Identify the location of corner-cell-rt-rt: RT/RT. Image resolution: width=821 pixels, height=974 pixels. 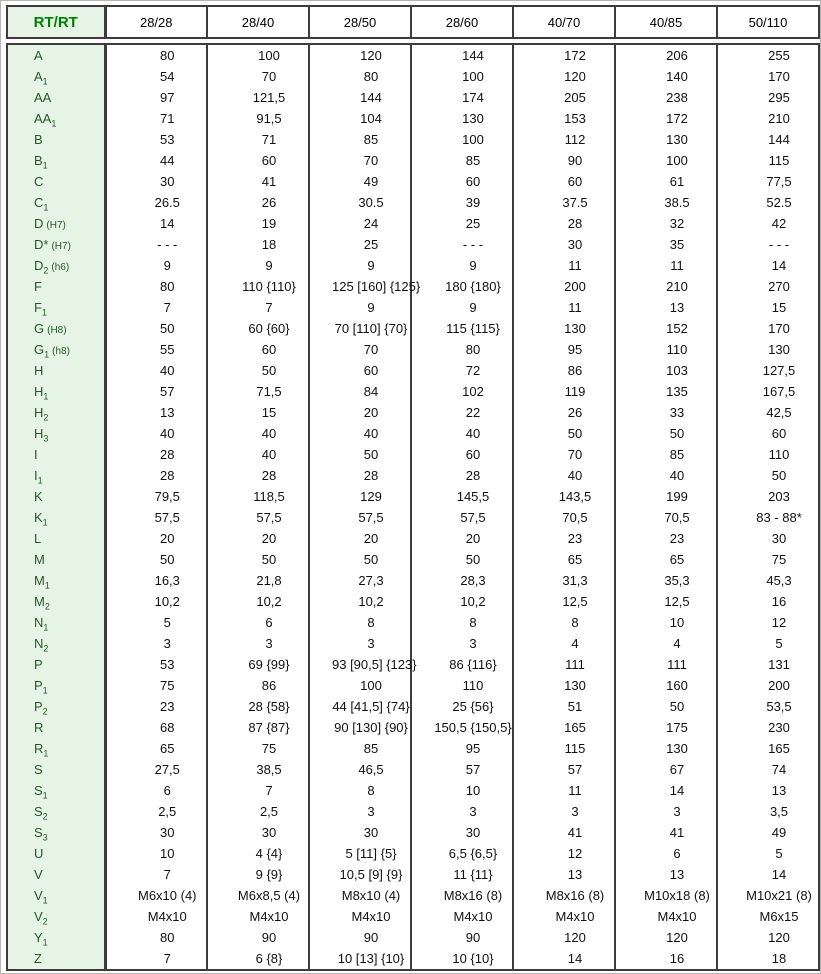
(56, 22).